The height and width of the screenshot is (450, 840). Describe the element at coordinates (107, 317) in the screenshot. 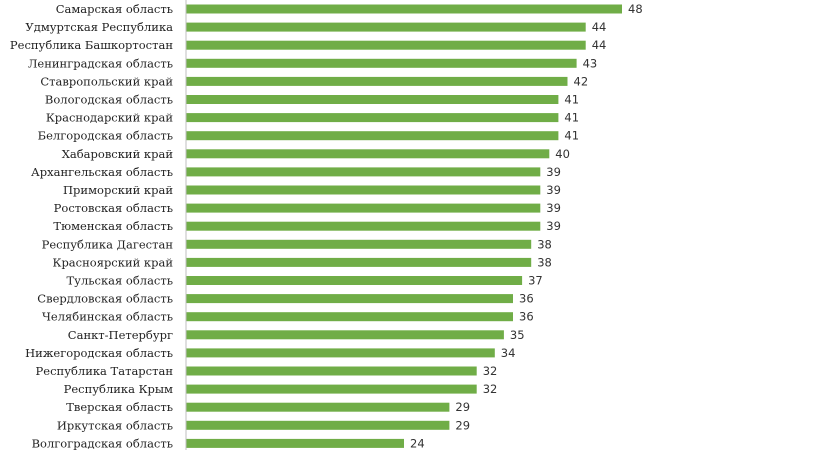

I see `category-label: Челябинская область` at that location.